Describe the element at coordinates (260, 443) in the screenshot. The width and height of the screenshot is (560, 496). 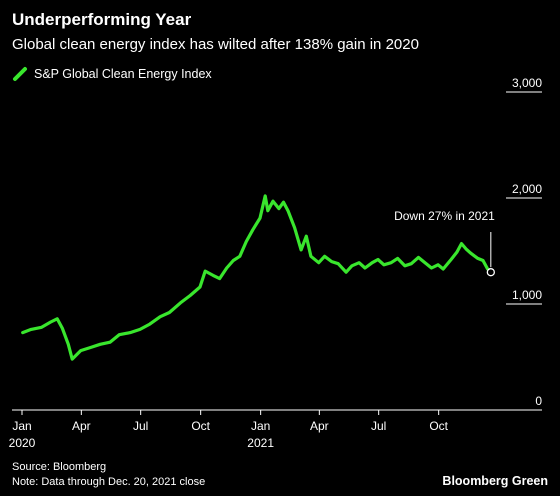
I see `x-tick-year: 2021` at that location.